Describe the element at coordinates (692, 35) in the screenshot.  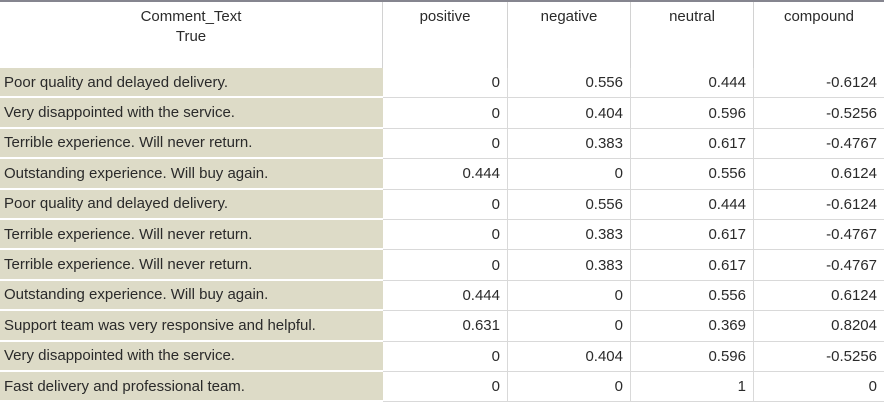
I see `column-header-neutral: neutral` at that location.